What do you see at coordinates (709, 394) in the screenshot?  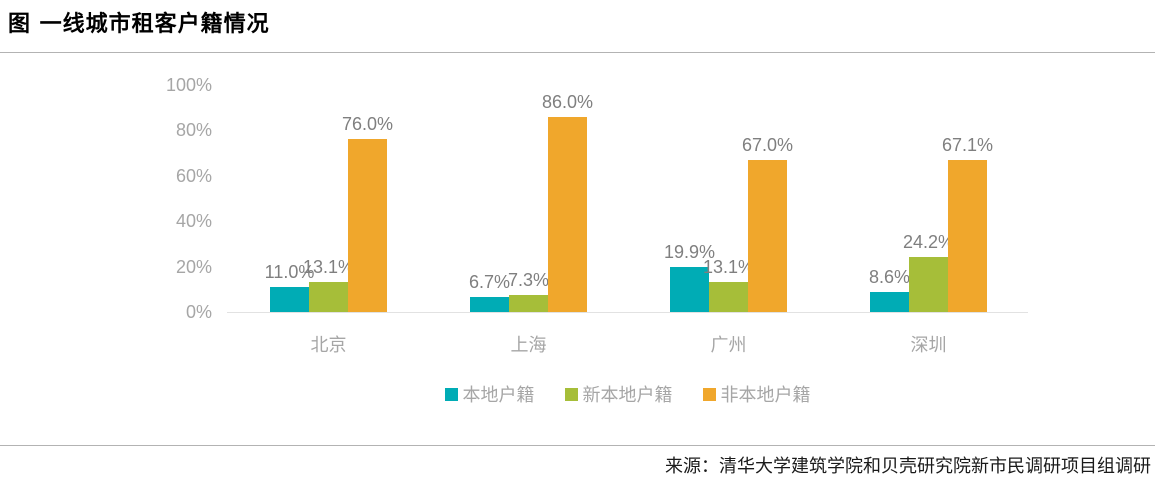 I see `legend-swatch-非本地户籍` at bounding box center [709, 394].